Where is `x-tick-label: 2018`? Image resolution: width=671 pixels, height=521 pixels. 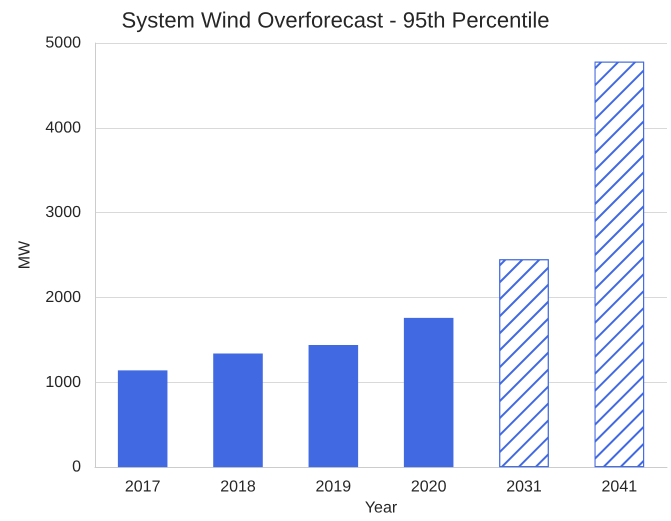 x-tick-label: 2018 is located at coordinates (238, 487).